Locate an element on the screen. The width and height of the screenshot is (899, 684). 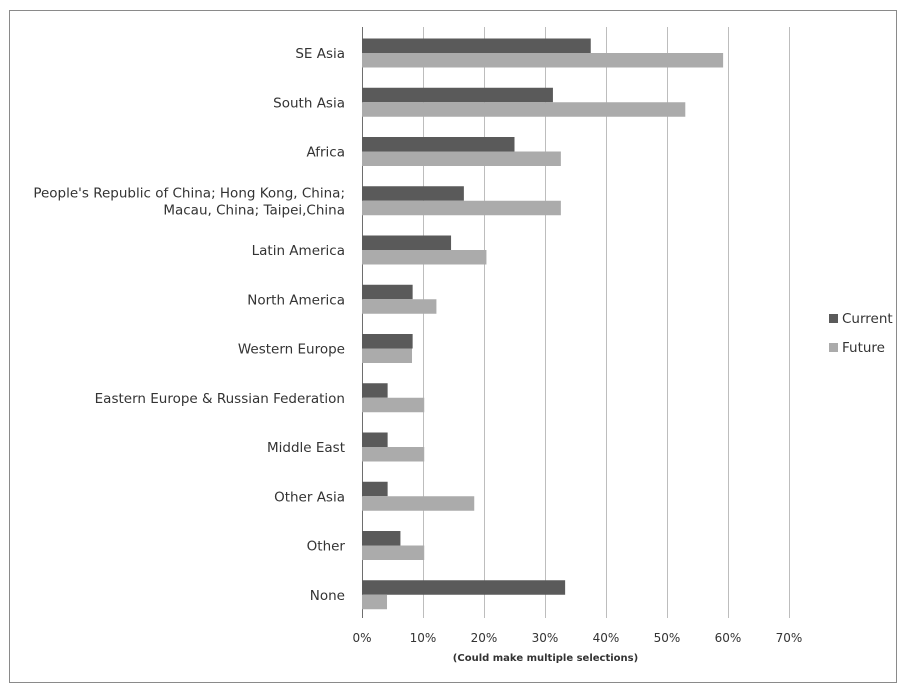
legend: Current Future is located at coordinates (861, 333).